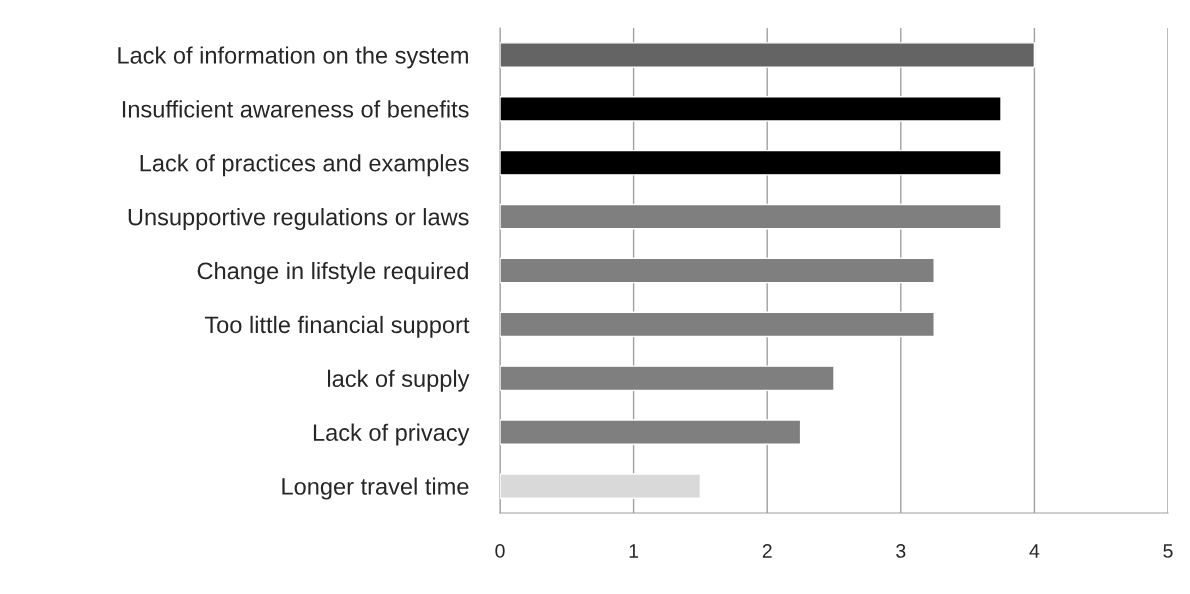 This screenshot has height=594, width=1190. I want to click on x-tick-label: 2, so click(767, 551).